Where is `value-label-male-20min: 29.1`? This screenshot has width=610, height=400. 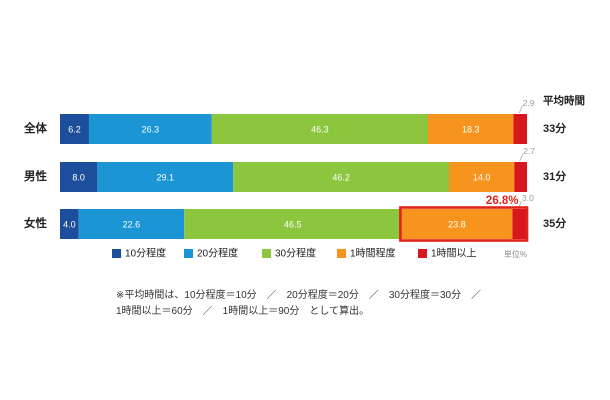
value-label-male-20min: 29.1 is located at coordinates (166, 178).